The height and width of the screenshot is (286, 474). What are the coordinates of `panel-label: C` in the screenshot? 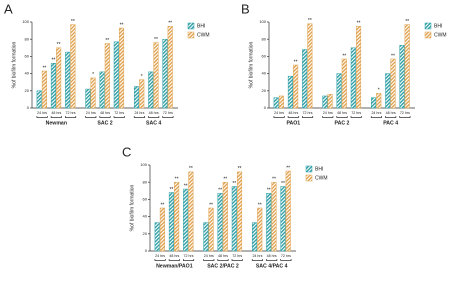 It's located at (126, 151).